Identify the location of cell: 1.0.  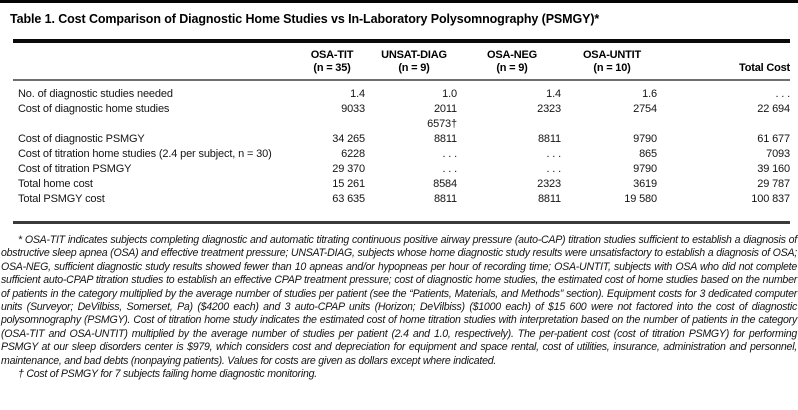
(449, 94).